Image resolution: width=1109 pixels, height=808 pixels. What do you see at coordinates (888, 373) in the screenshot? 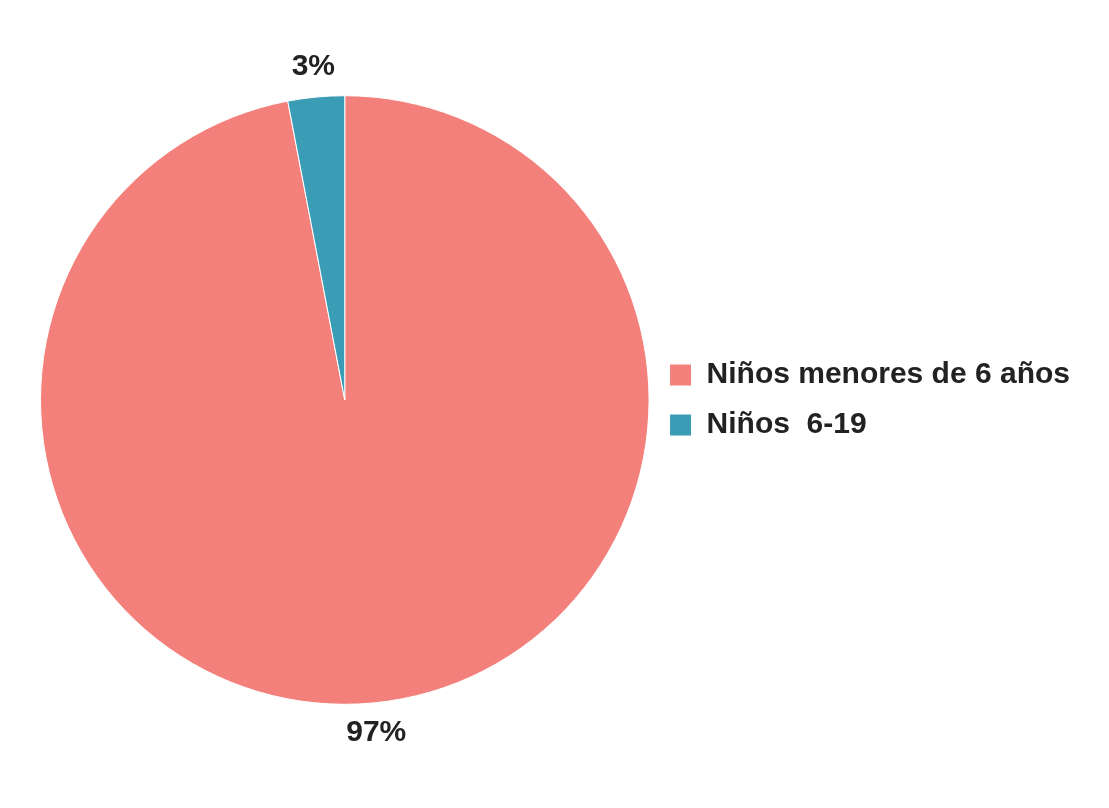
I see `legend-label: Niños menores de 6 años` at bounding box center [888, 373].